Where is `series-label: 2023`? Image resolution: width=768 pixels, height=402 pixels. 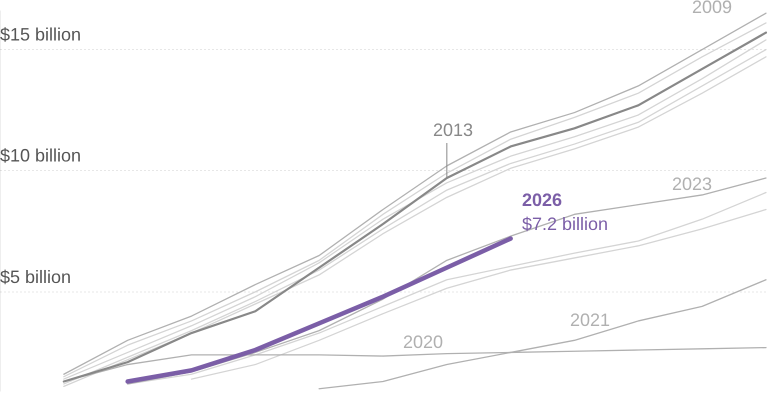
series-label: 2023 is located at coordinates (692, 184).